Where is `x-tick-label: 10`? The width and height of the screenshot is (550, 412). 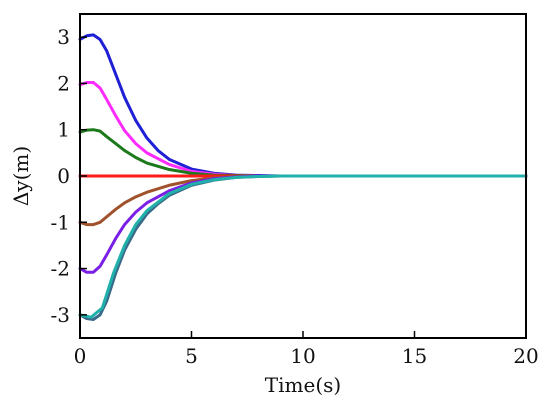
x-tick-label: 10 is located at coordinates (302, 356).